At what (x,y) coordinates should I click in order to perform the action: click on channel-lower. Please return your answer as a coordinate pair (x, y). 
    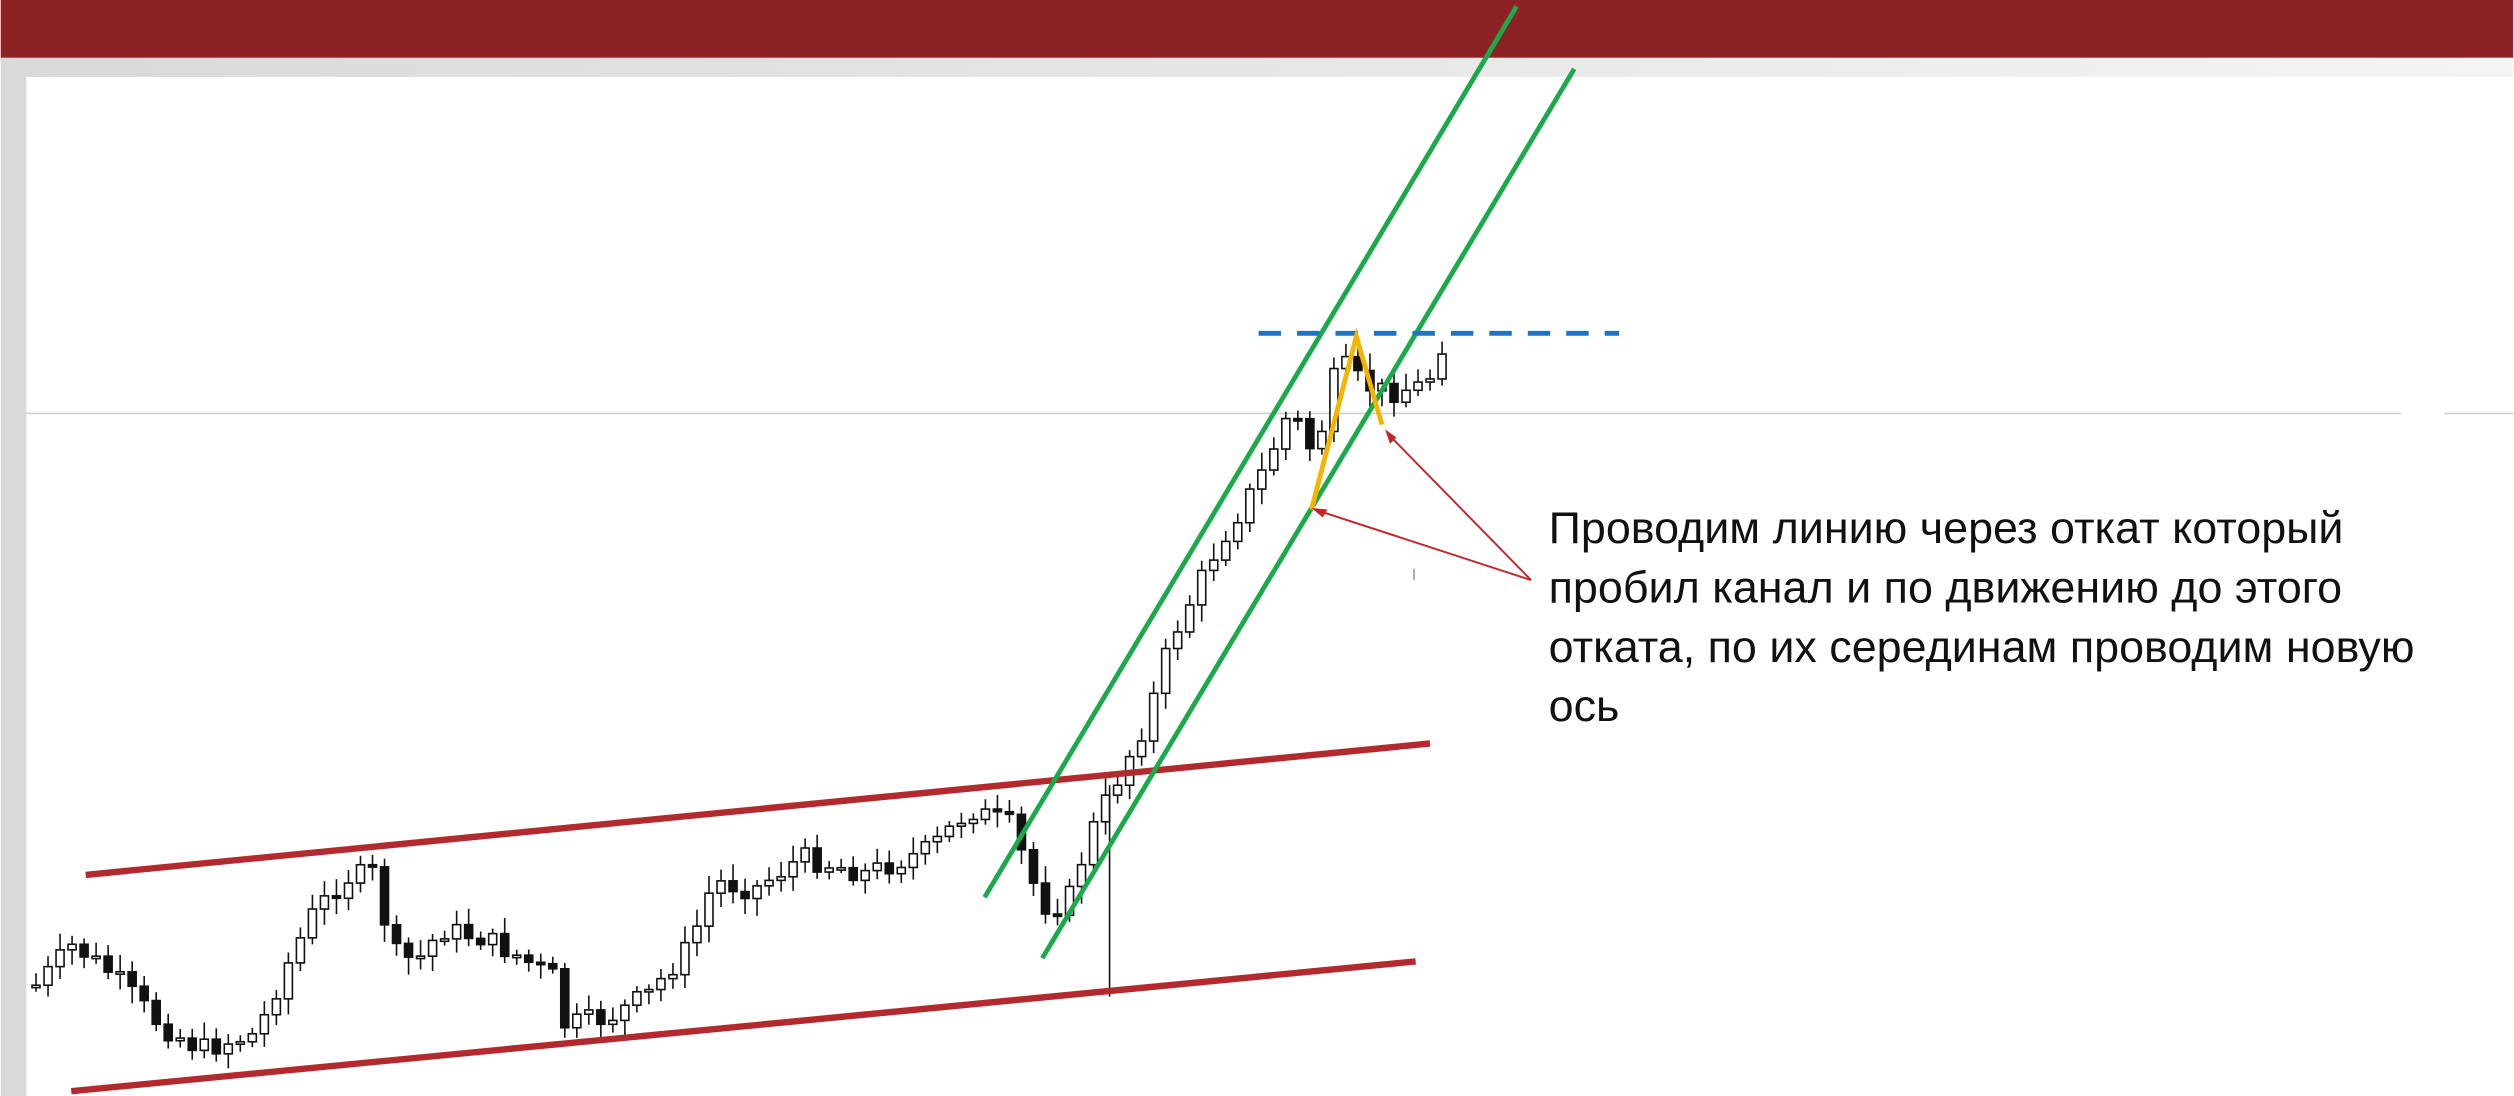
    Looking at the image, I should click on (743, 1026).